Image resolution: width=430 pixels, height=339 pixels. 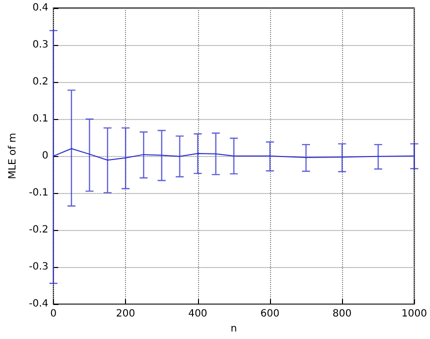 What do you see at coordinates (53, 314) in the screenshot?
I see `x-tick-label: 0` at bounding box center [53, 314].